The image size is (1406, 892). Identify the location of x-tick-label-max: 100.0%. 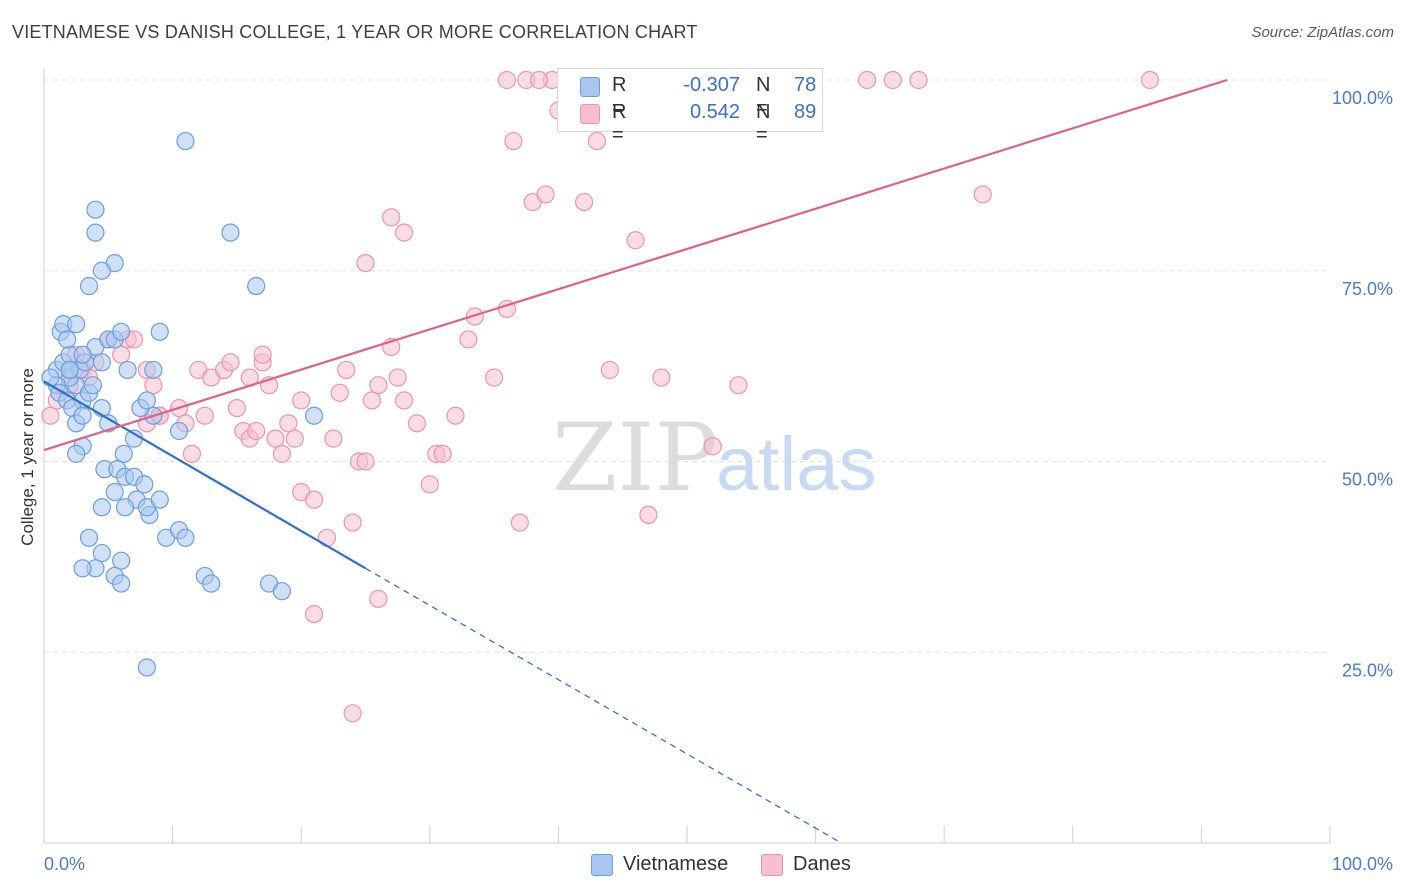
(1362, 864).